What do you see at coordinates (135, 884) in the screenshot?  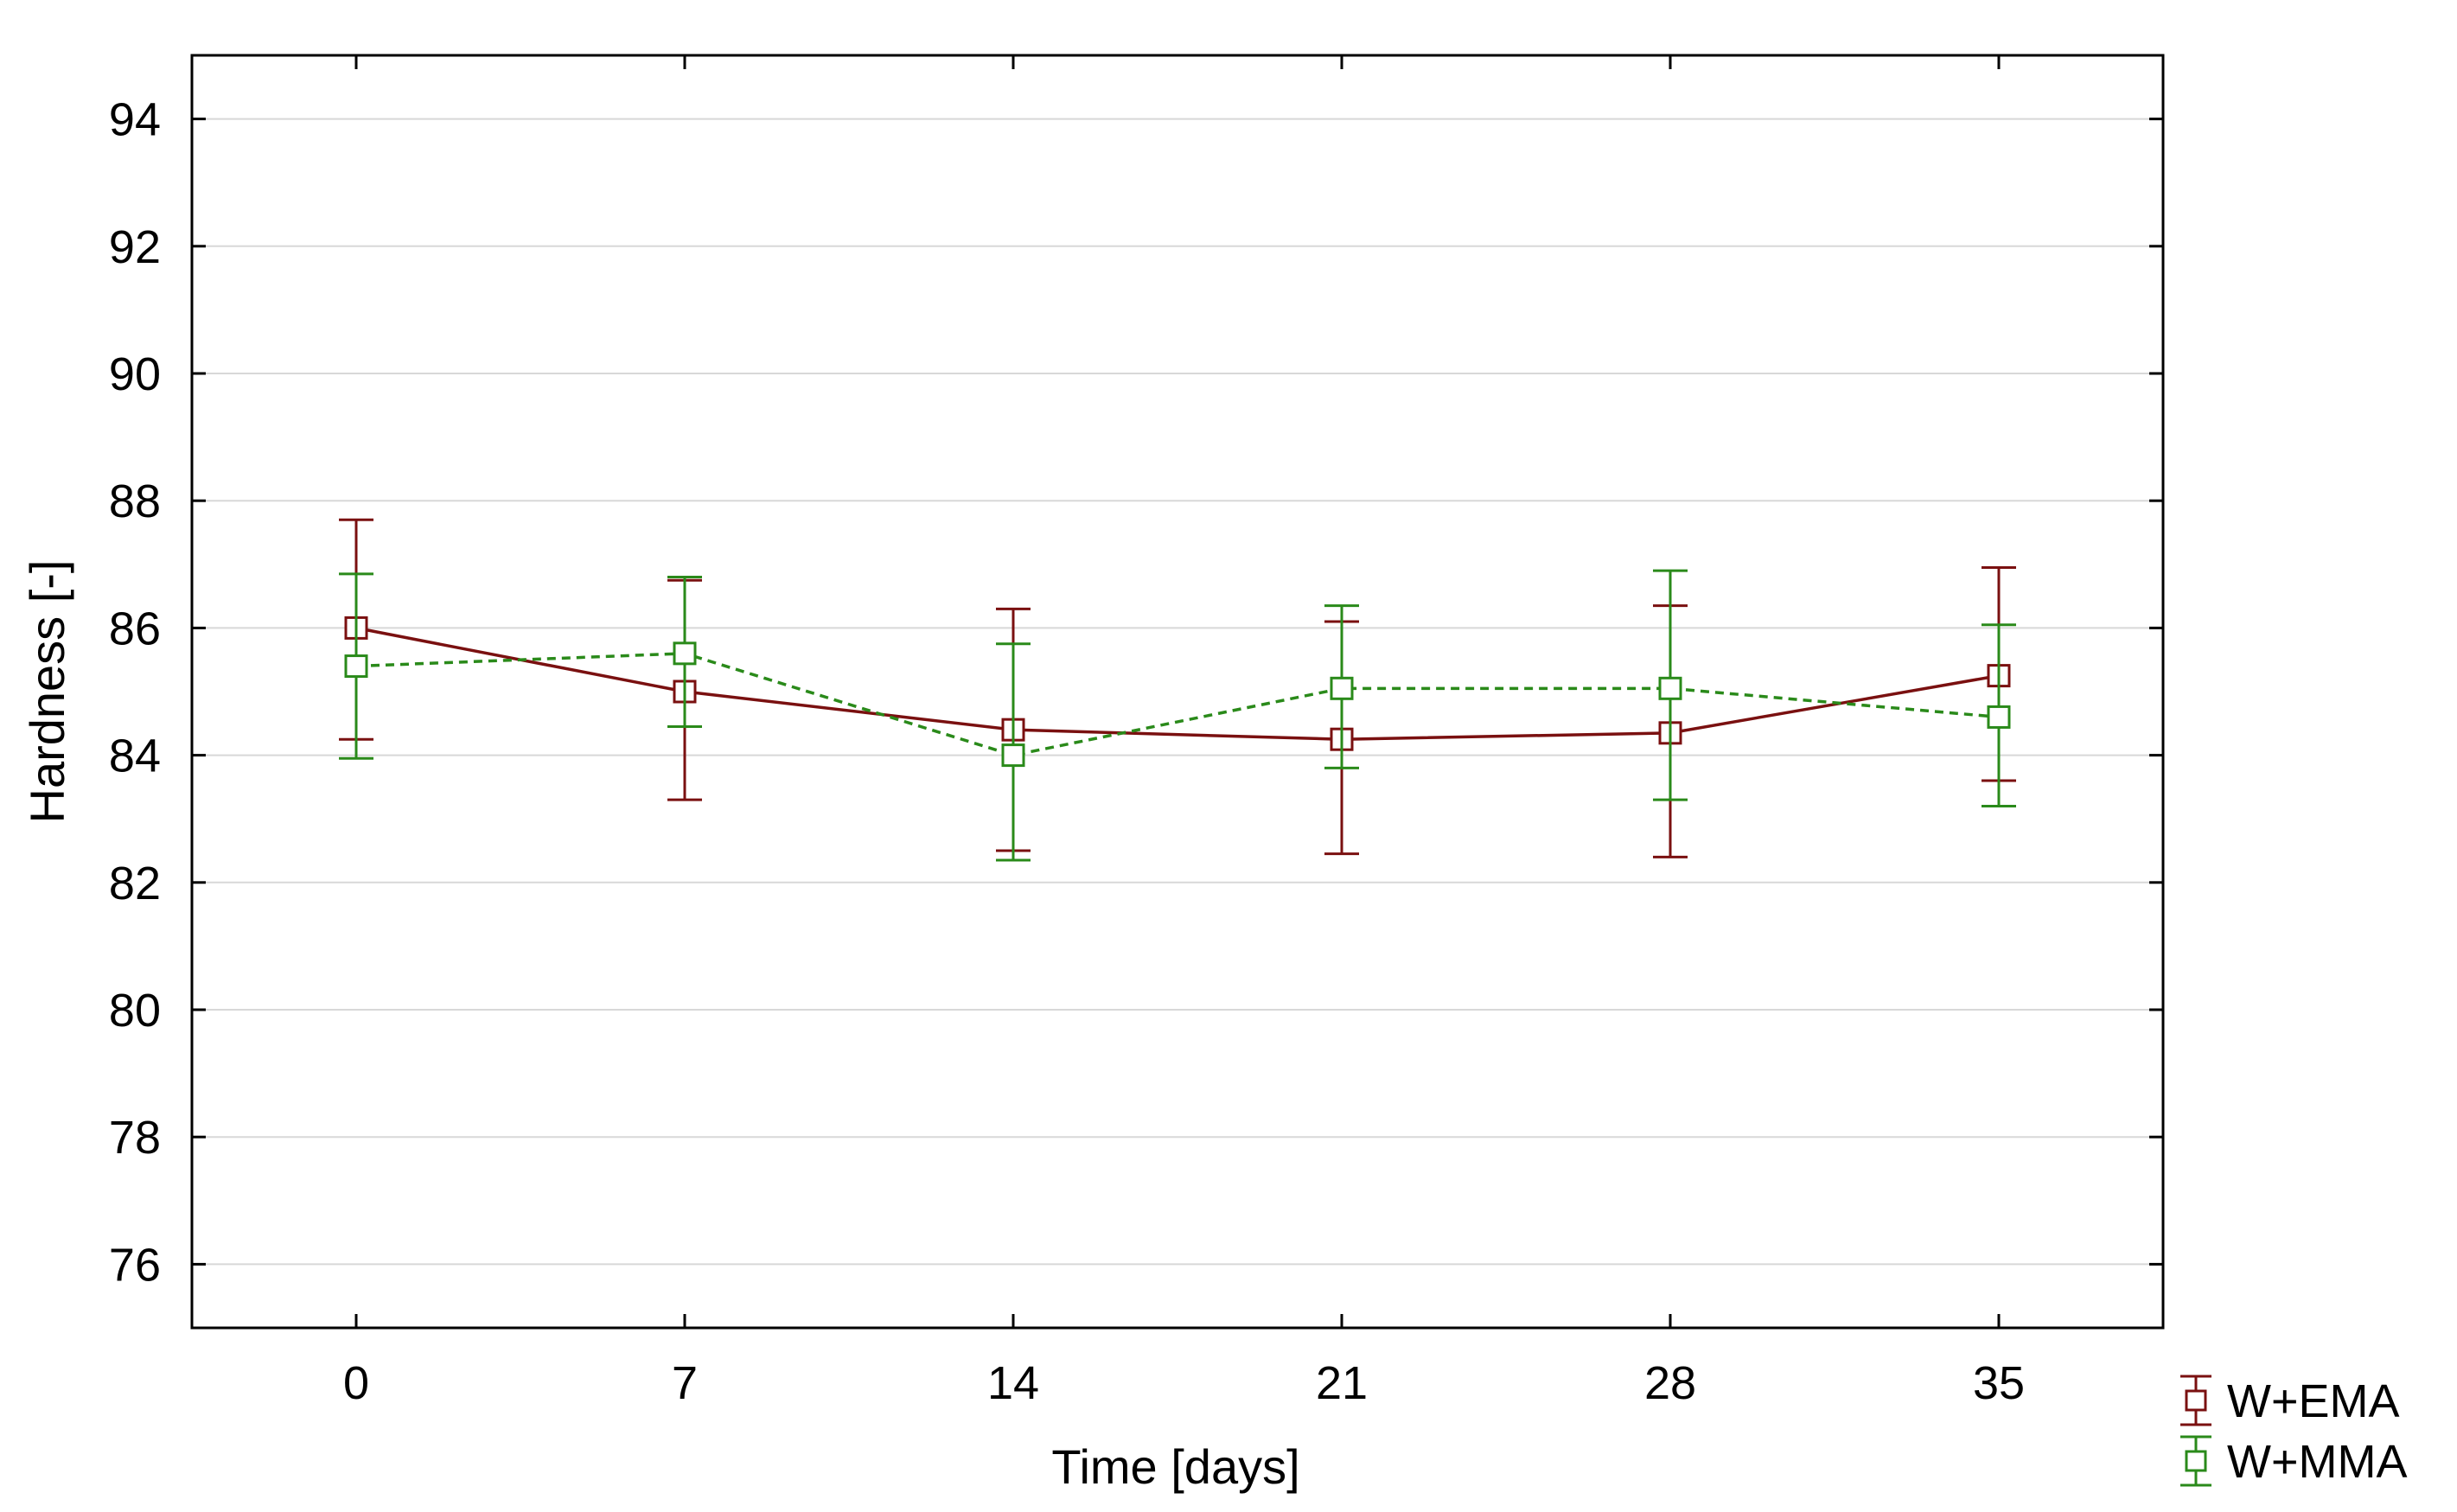 I see `y-tick-label: 82` at bounding box center [135, 884].